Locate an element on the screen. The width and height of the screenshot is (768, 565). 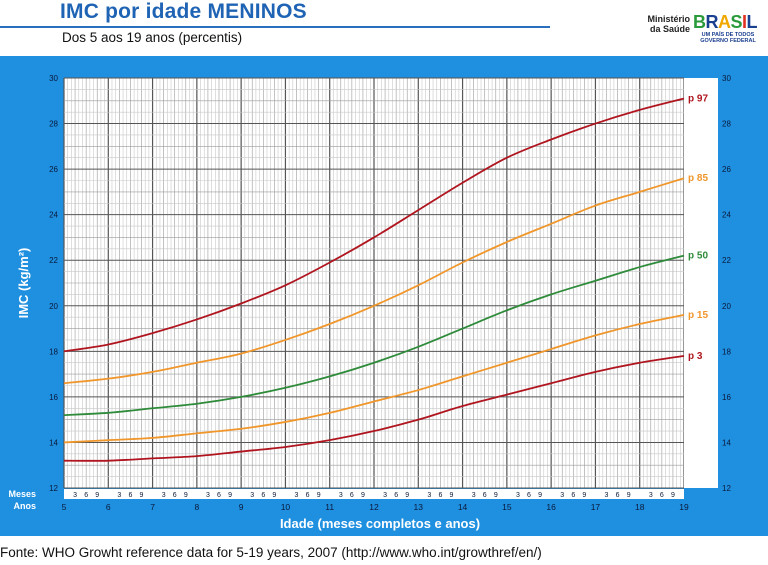
y-tick-label-left: 28 is located at coordinates (53, 124).